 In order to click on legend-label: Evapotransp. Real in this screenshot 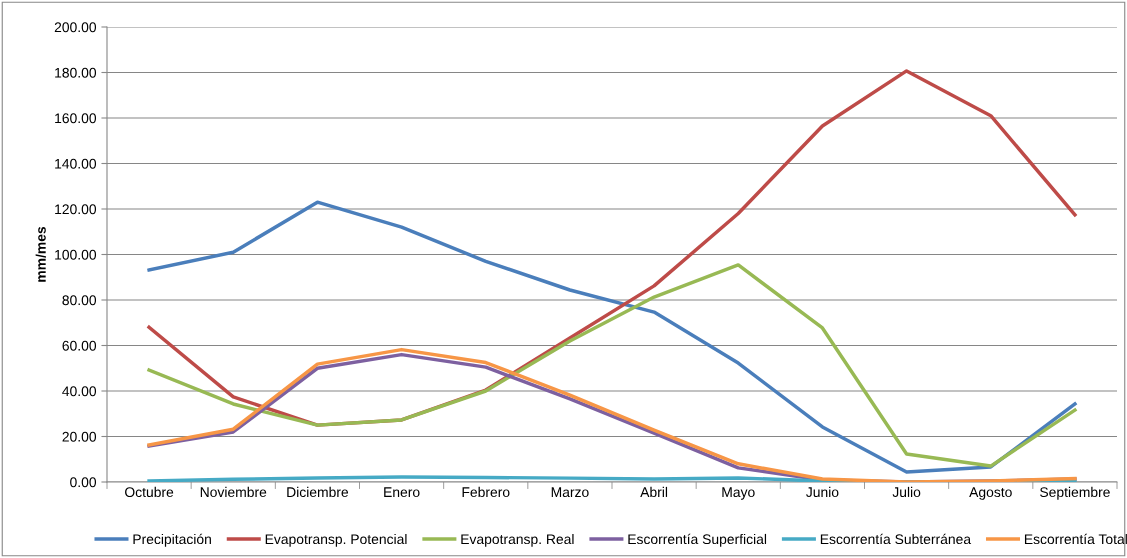, I will do `click(517, 540)`.